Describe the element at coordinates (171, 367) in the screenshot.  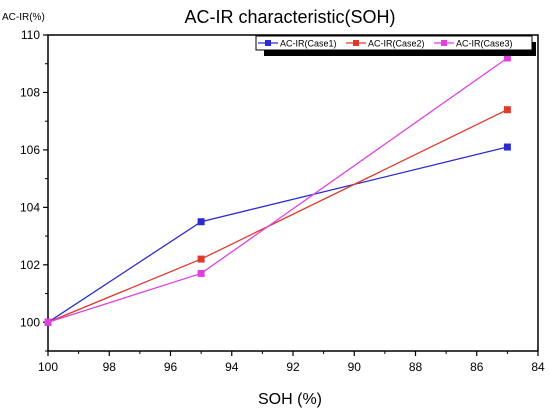
I see `x-tick-label: 96` at that location.